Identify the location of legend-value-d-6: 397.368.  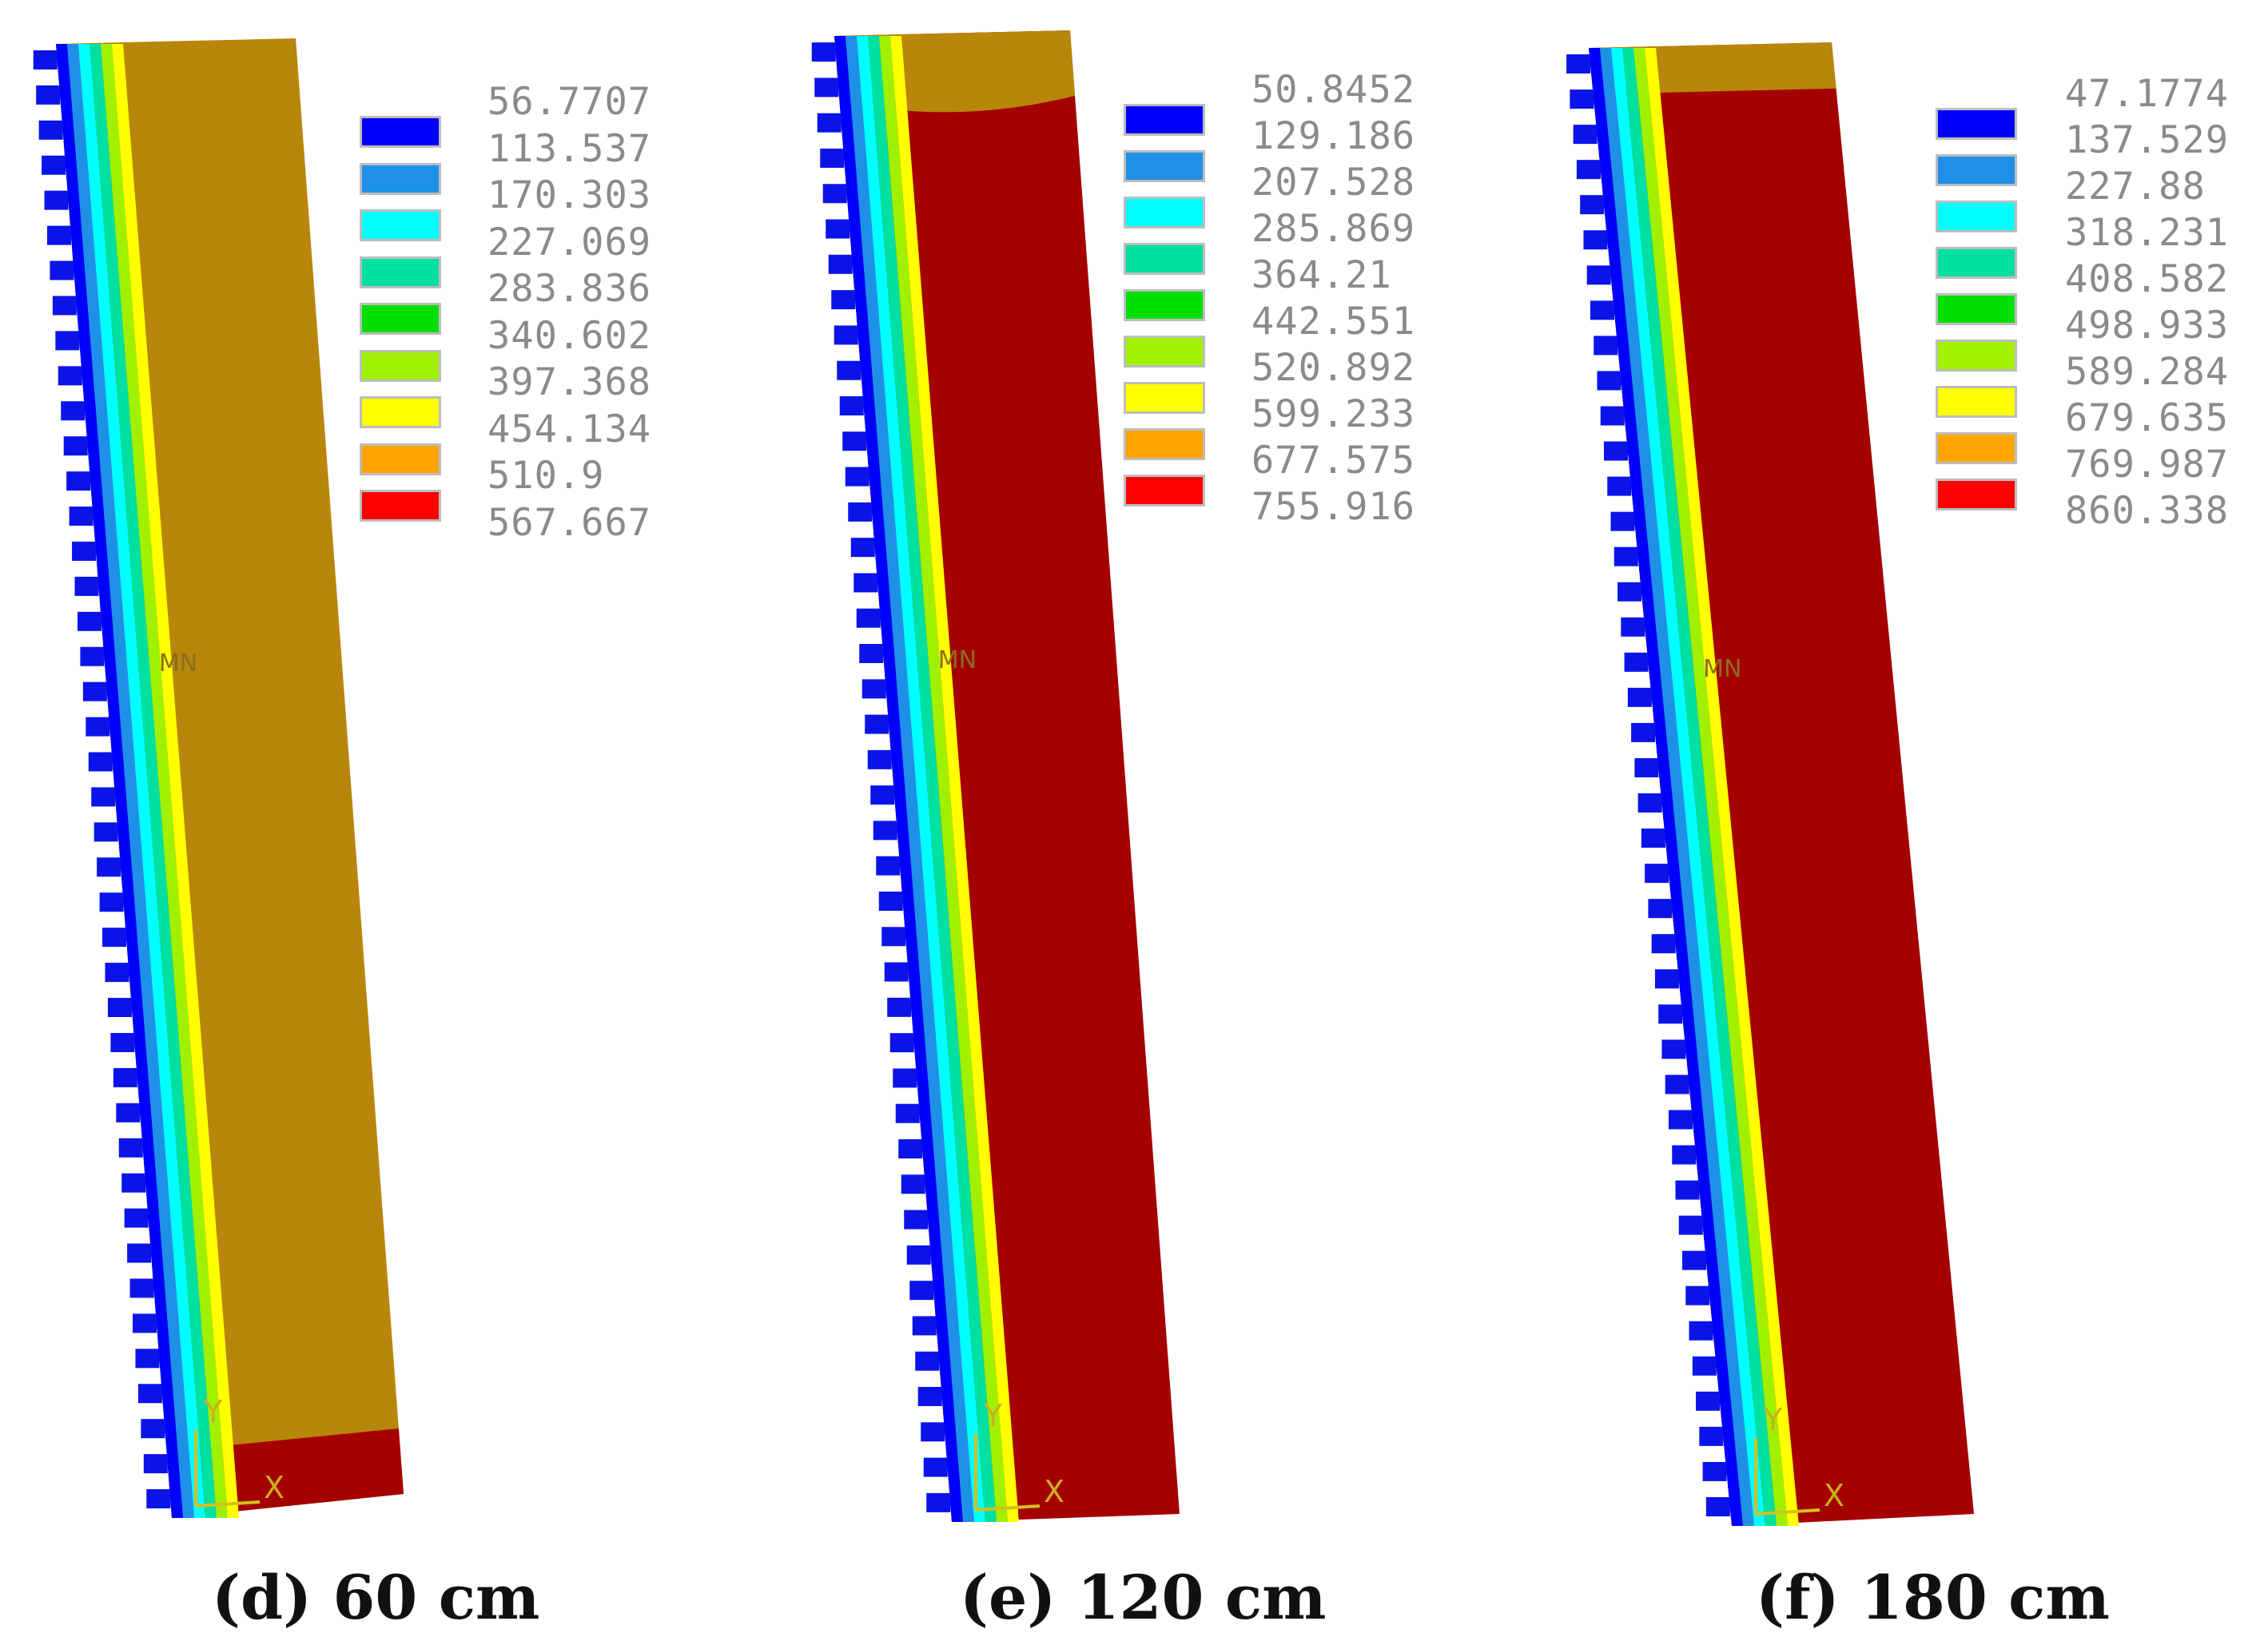
(569, 382).